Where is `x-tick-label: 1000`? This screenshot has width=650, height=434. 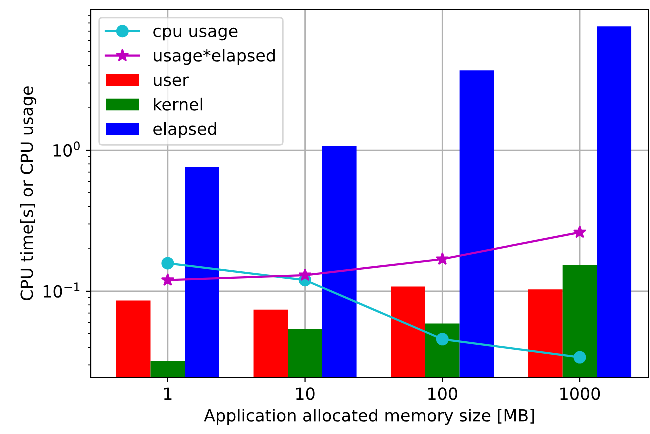 x-tick-label: 1000 is located at coordinates (580, 394).